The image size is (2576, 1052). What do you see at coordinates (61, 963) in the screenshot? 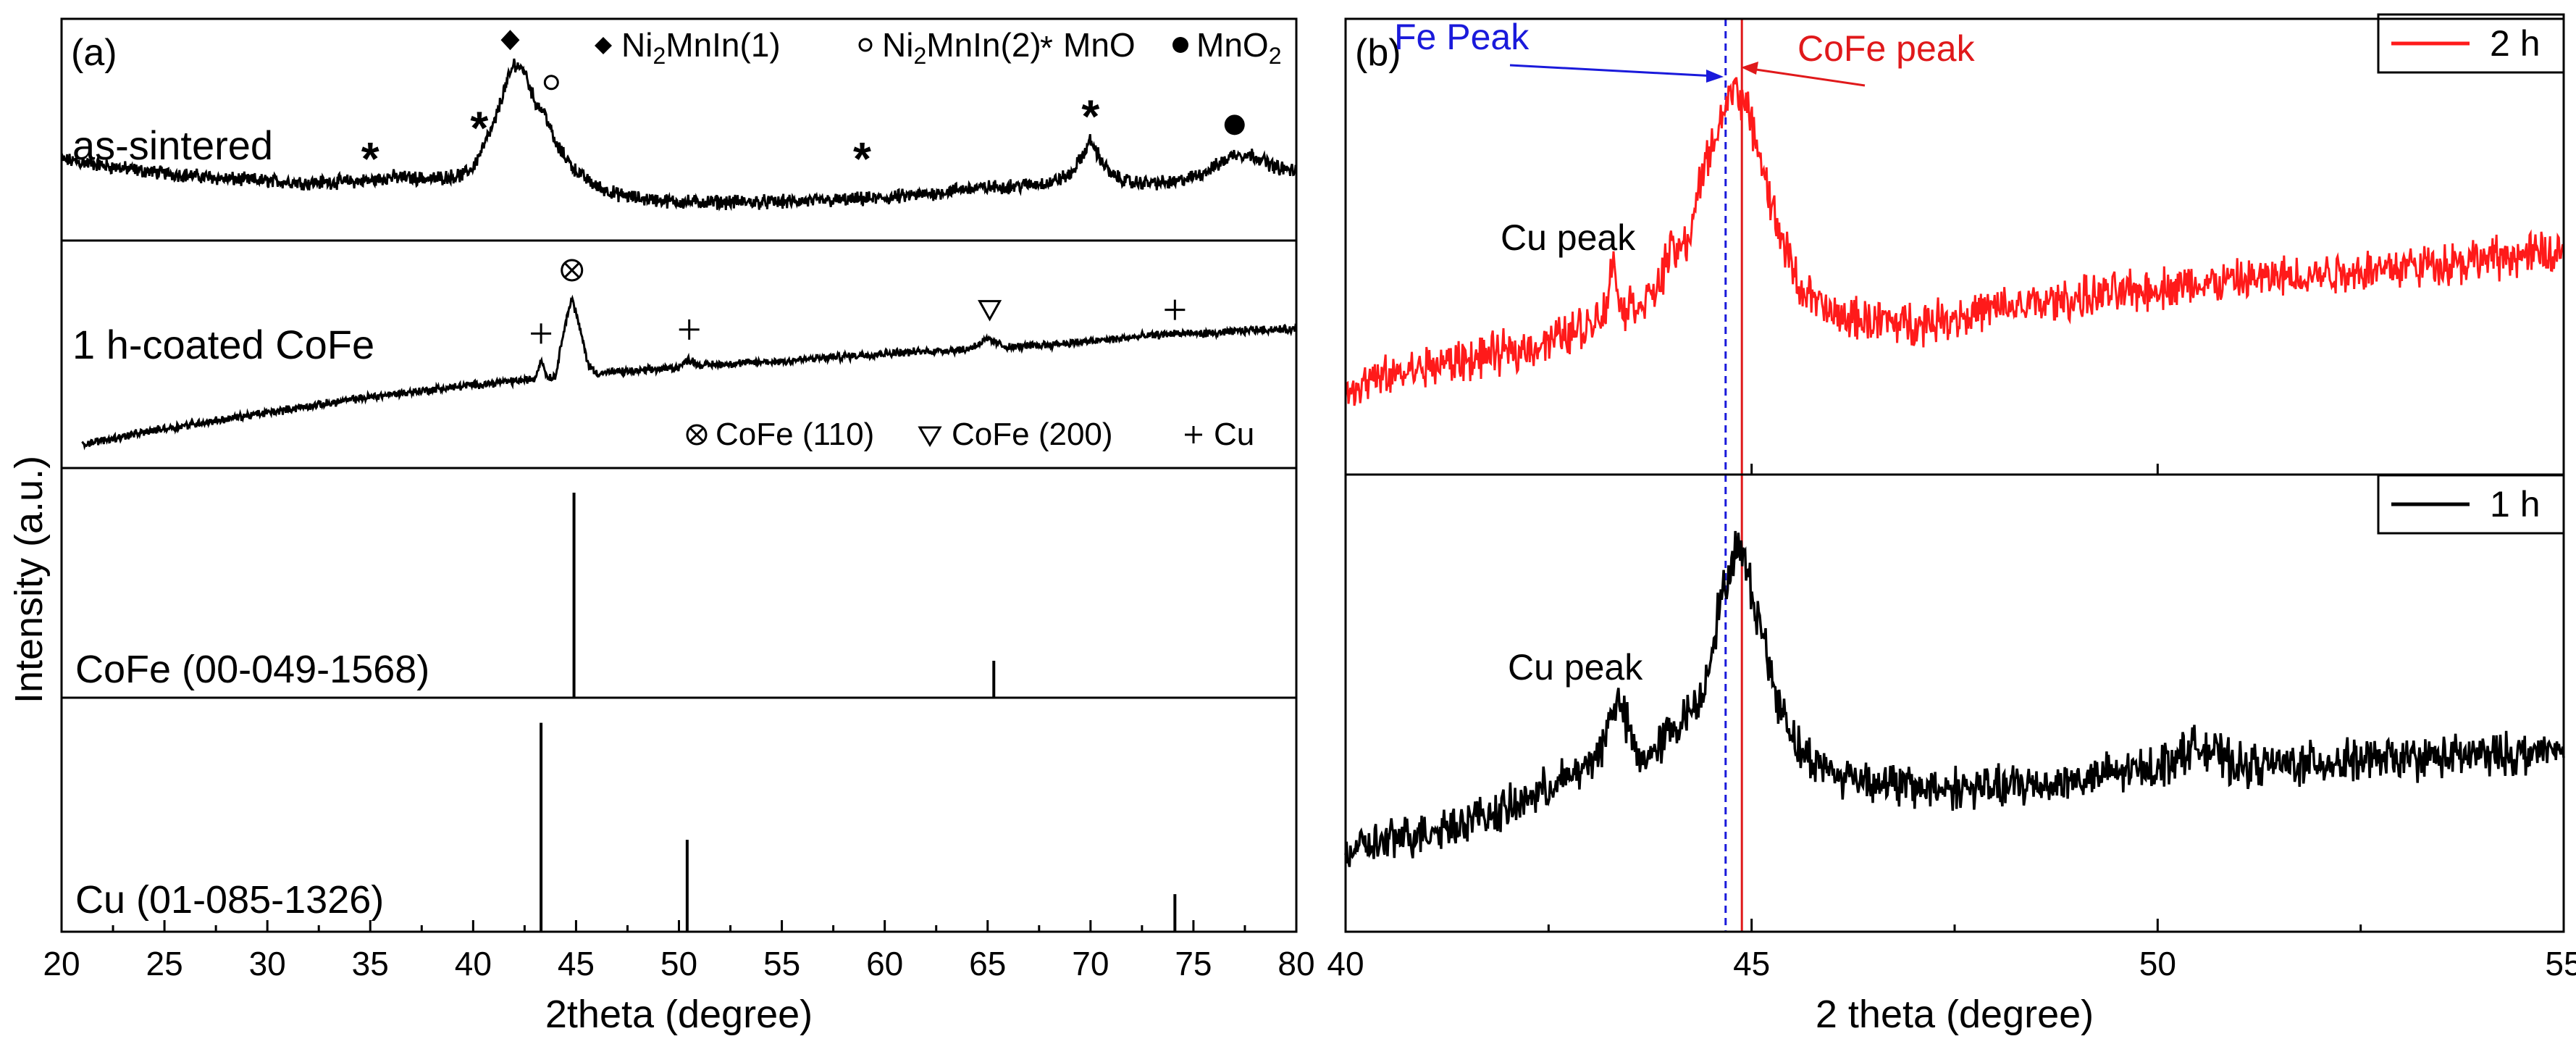
I see `x-tick-label: 20` at bounding box center [61, 963].